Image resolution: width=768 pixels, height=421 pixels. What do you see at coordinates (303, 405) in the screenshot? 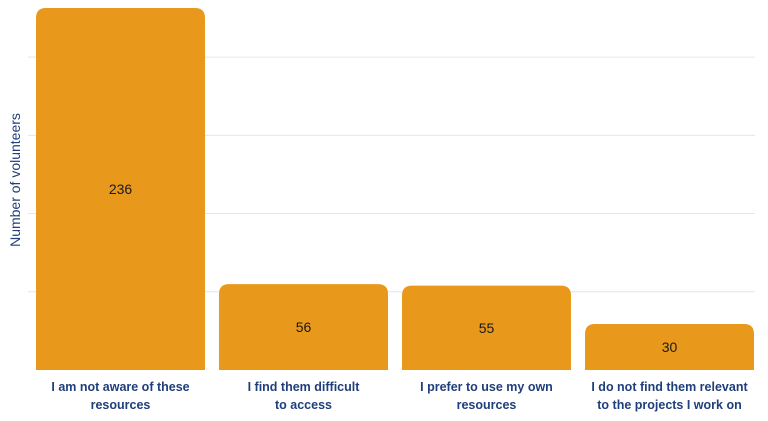
I see `category-label-line: to access` at bounding box center [303, 405].